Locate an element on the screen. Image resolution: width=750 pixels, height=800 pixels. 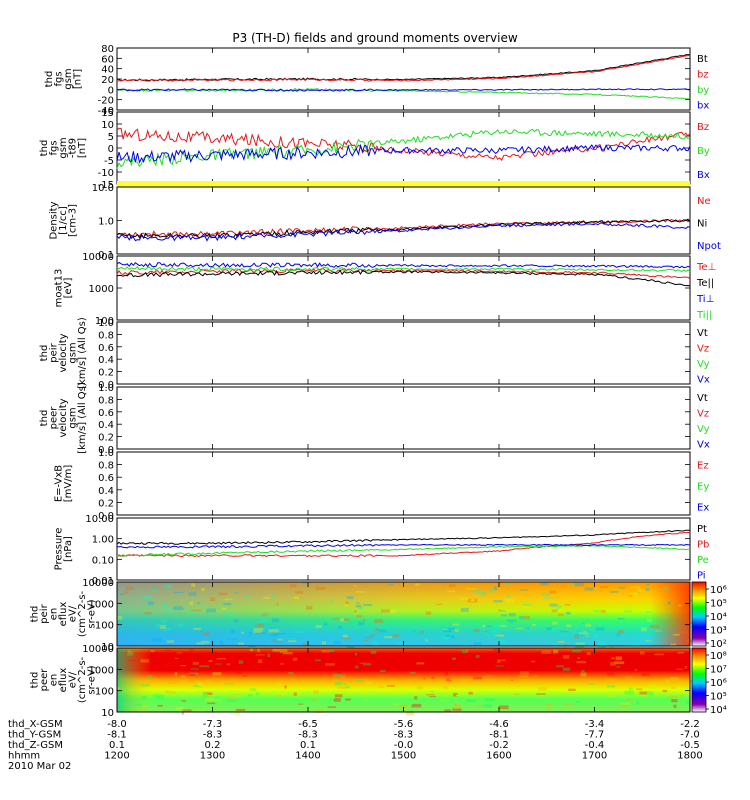
legend-vy-label: Vy is located at coordinates (703, 429).